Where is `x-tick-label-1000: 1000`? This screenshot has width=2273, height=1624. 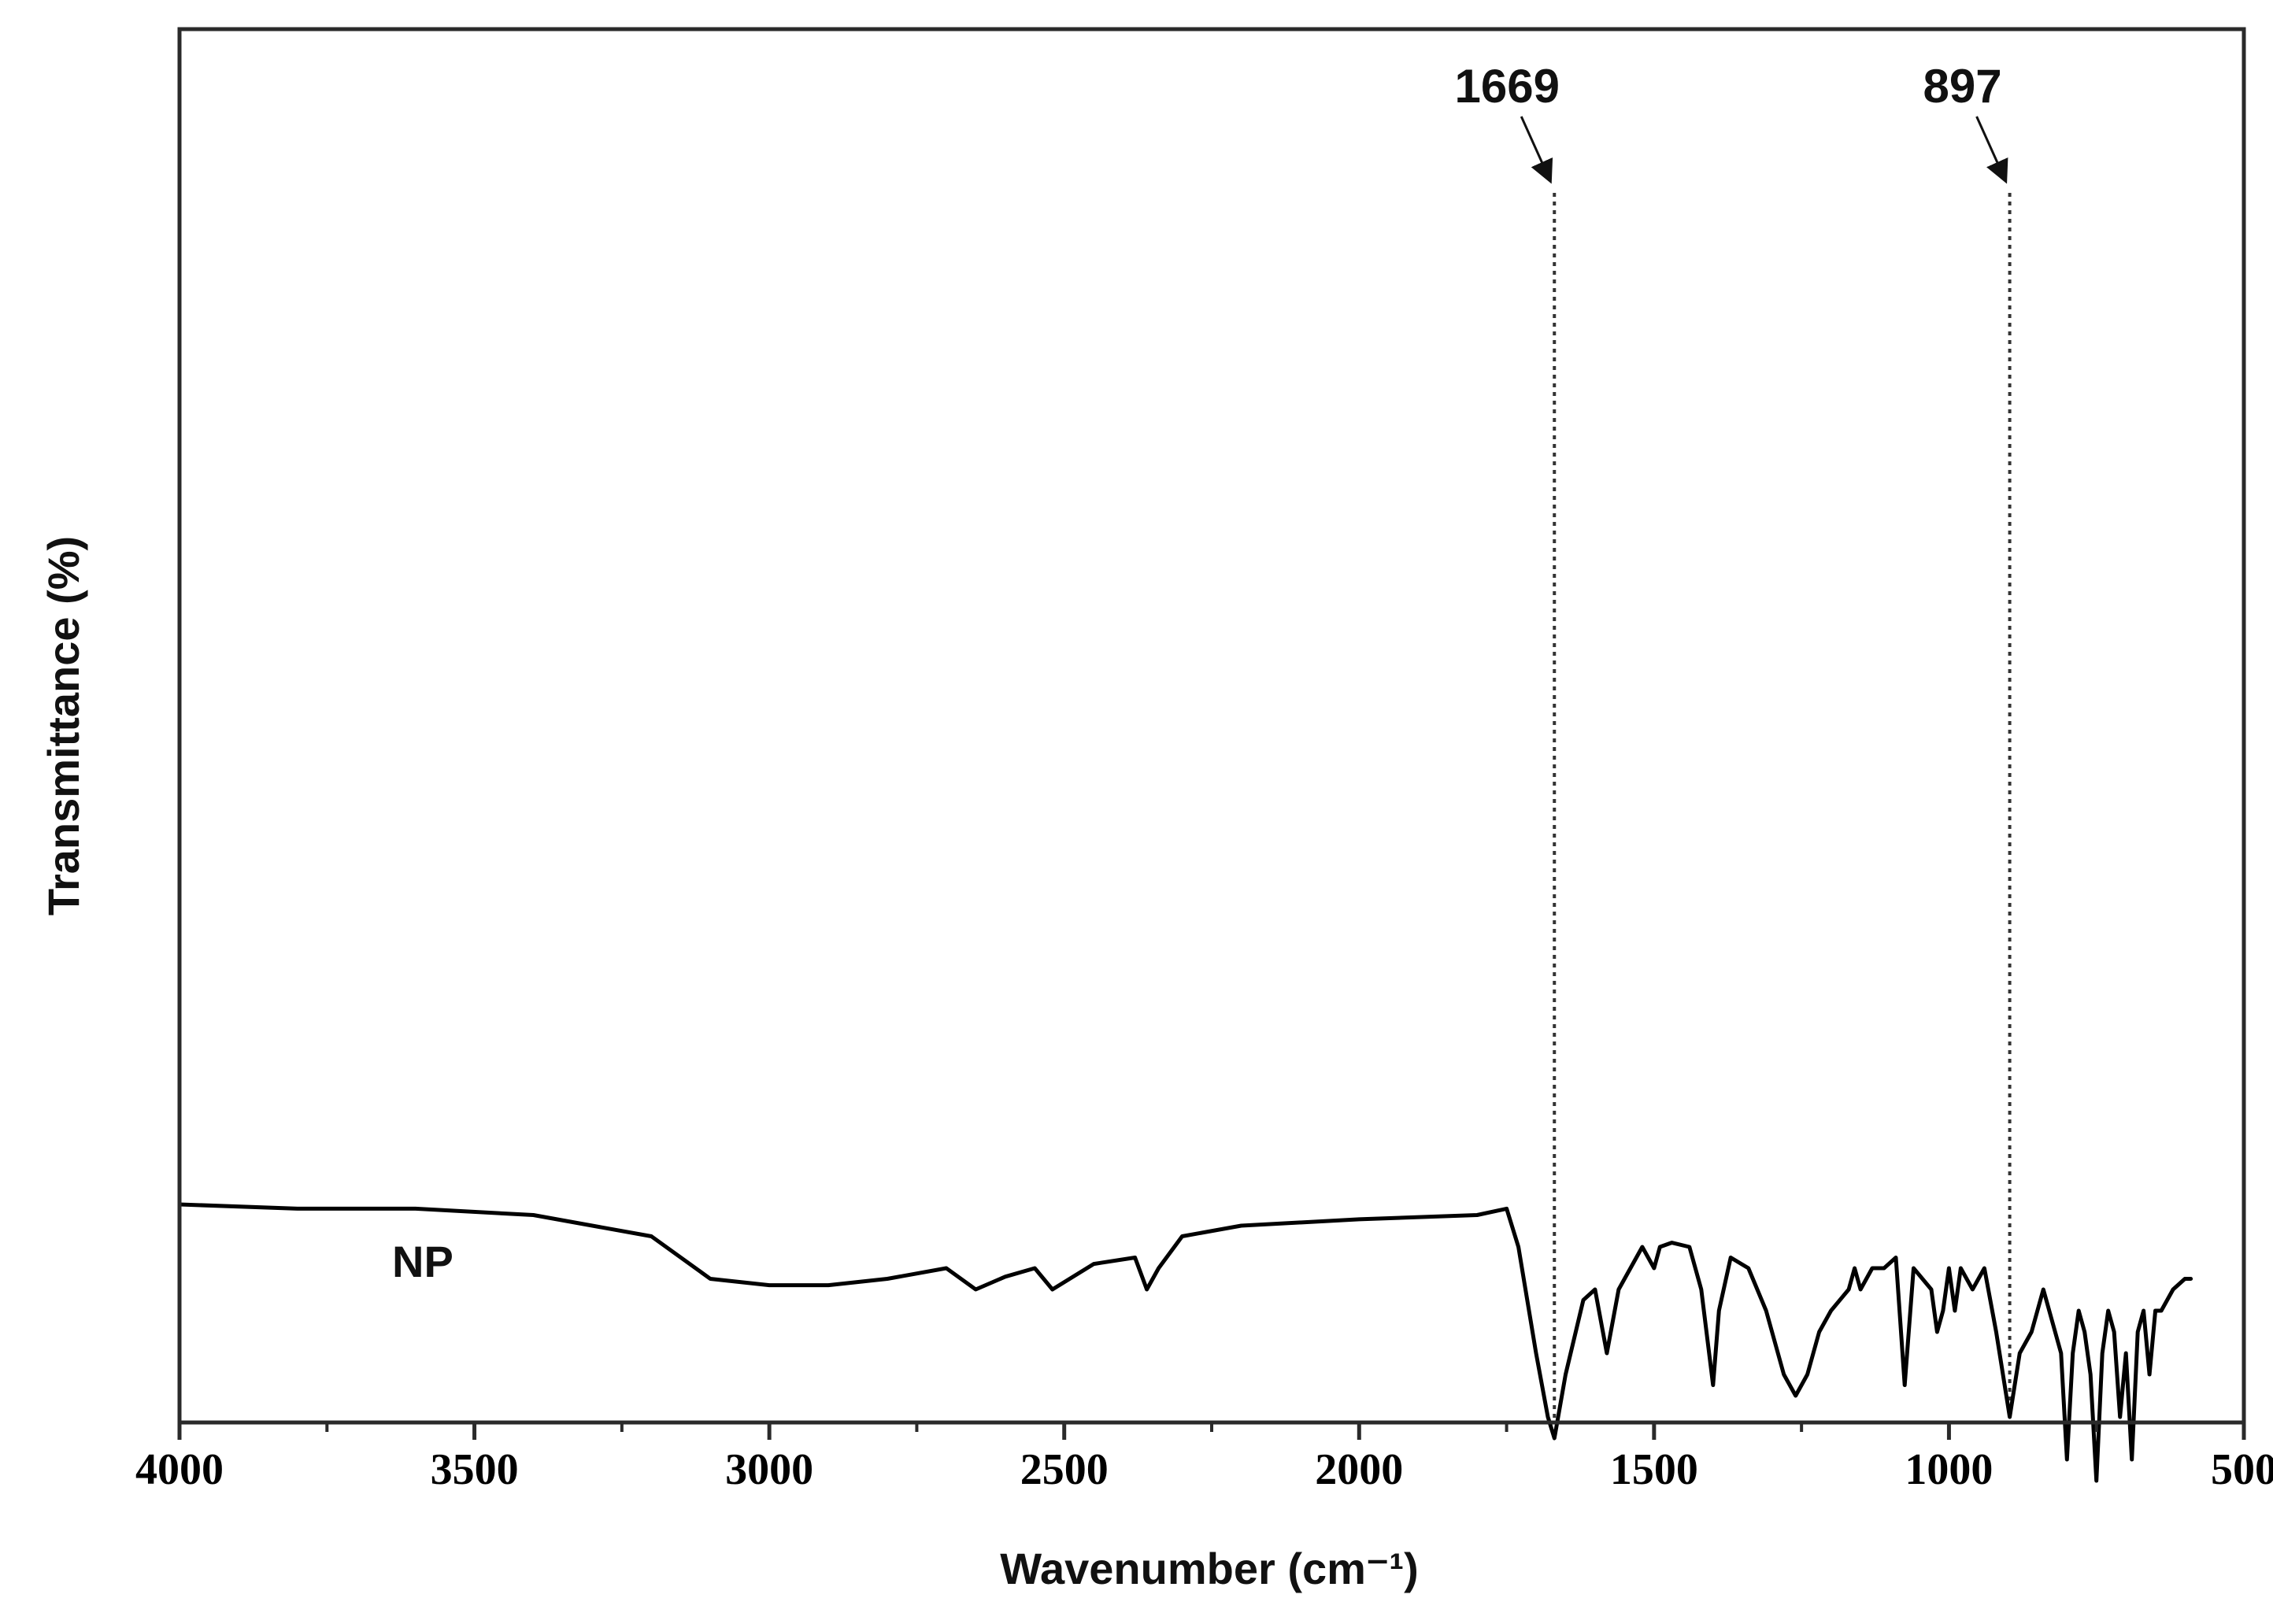
x-tick-label-1000: 1000 is located at coordinates (1949, 1469).